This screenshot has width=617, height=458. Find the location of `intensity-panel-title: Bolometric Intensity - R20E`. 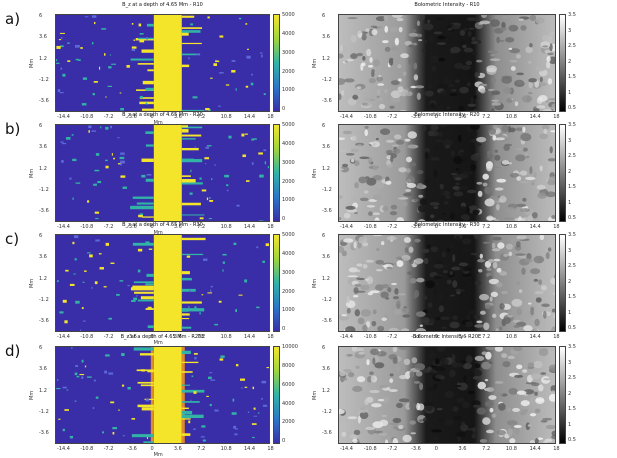

intensity-panel-title: Bolometric Intensity - R20E is located at coordinates (447, 337).